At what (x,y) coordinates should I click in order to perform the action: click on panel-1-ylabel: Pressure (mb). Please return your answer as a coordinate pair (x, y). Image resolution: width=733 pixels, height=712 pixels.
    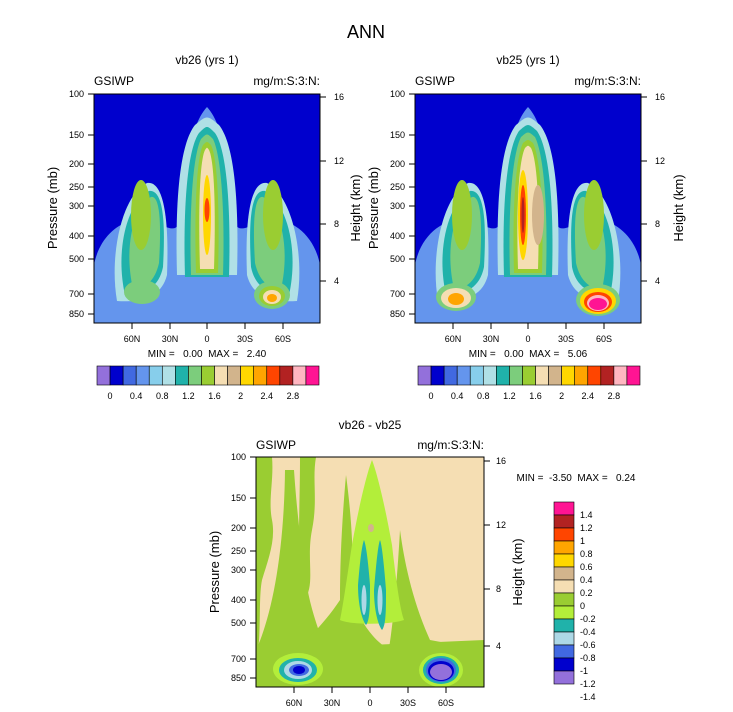
    Looking at the image, I should click on (52, 208).